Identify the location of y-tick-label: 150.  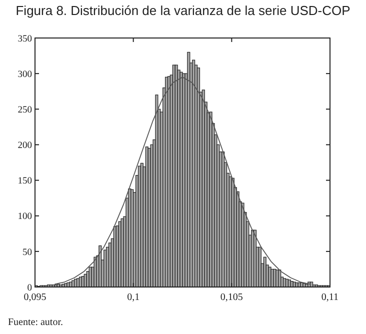
(25, 181).